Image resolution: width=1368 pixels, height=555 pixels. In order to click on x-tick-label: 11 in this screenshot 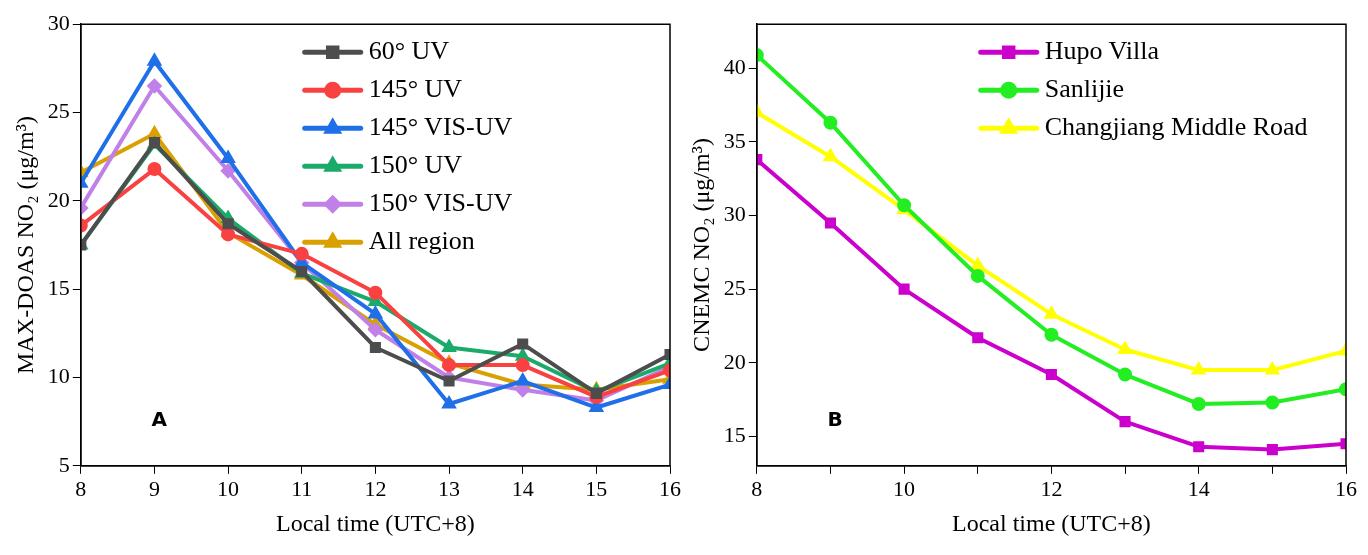, I will do `click(302, 488)`.